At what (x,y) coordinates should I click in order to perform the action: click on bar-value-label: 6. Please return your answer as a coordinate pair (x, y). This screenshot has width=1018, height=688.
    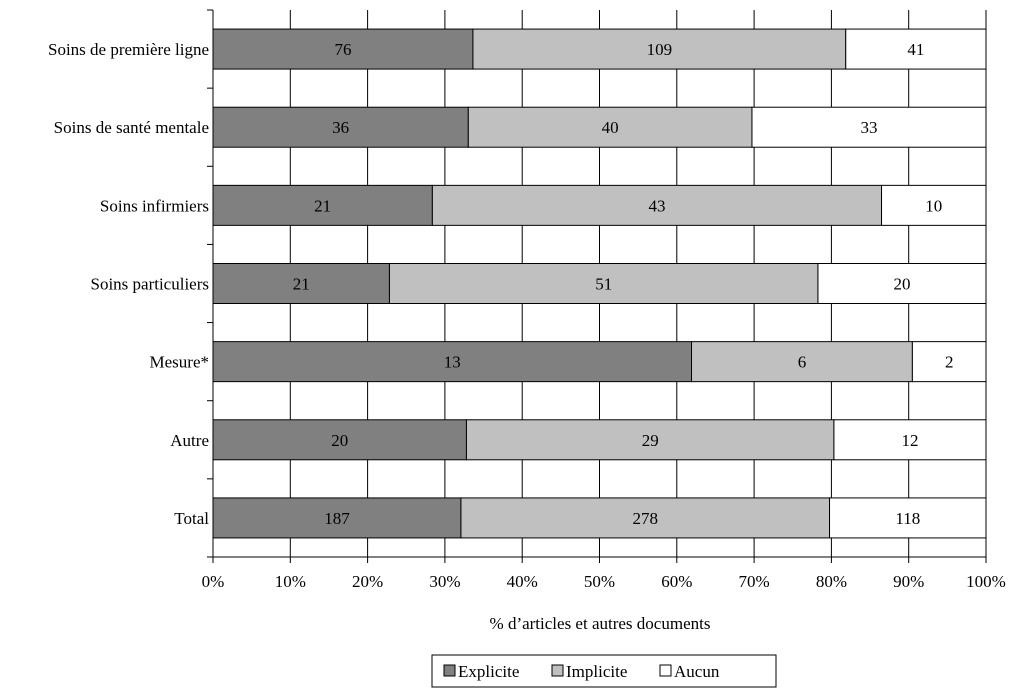
    Looking at the image, I should click on (802, 362).